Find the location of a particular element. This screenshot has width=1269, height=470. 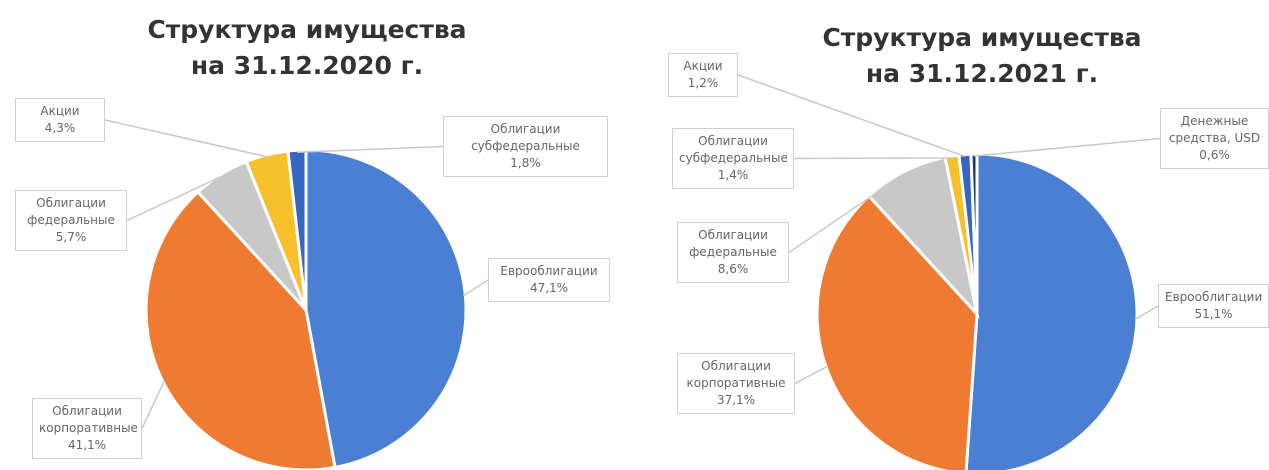

value-label: 1,8% is located at coordinates (525, 163).